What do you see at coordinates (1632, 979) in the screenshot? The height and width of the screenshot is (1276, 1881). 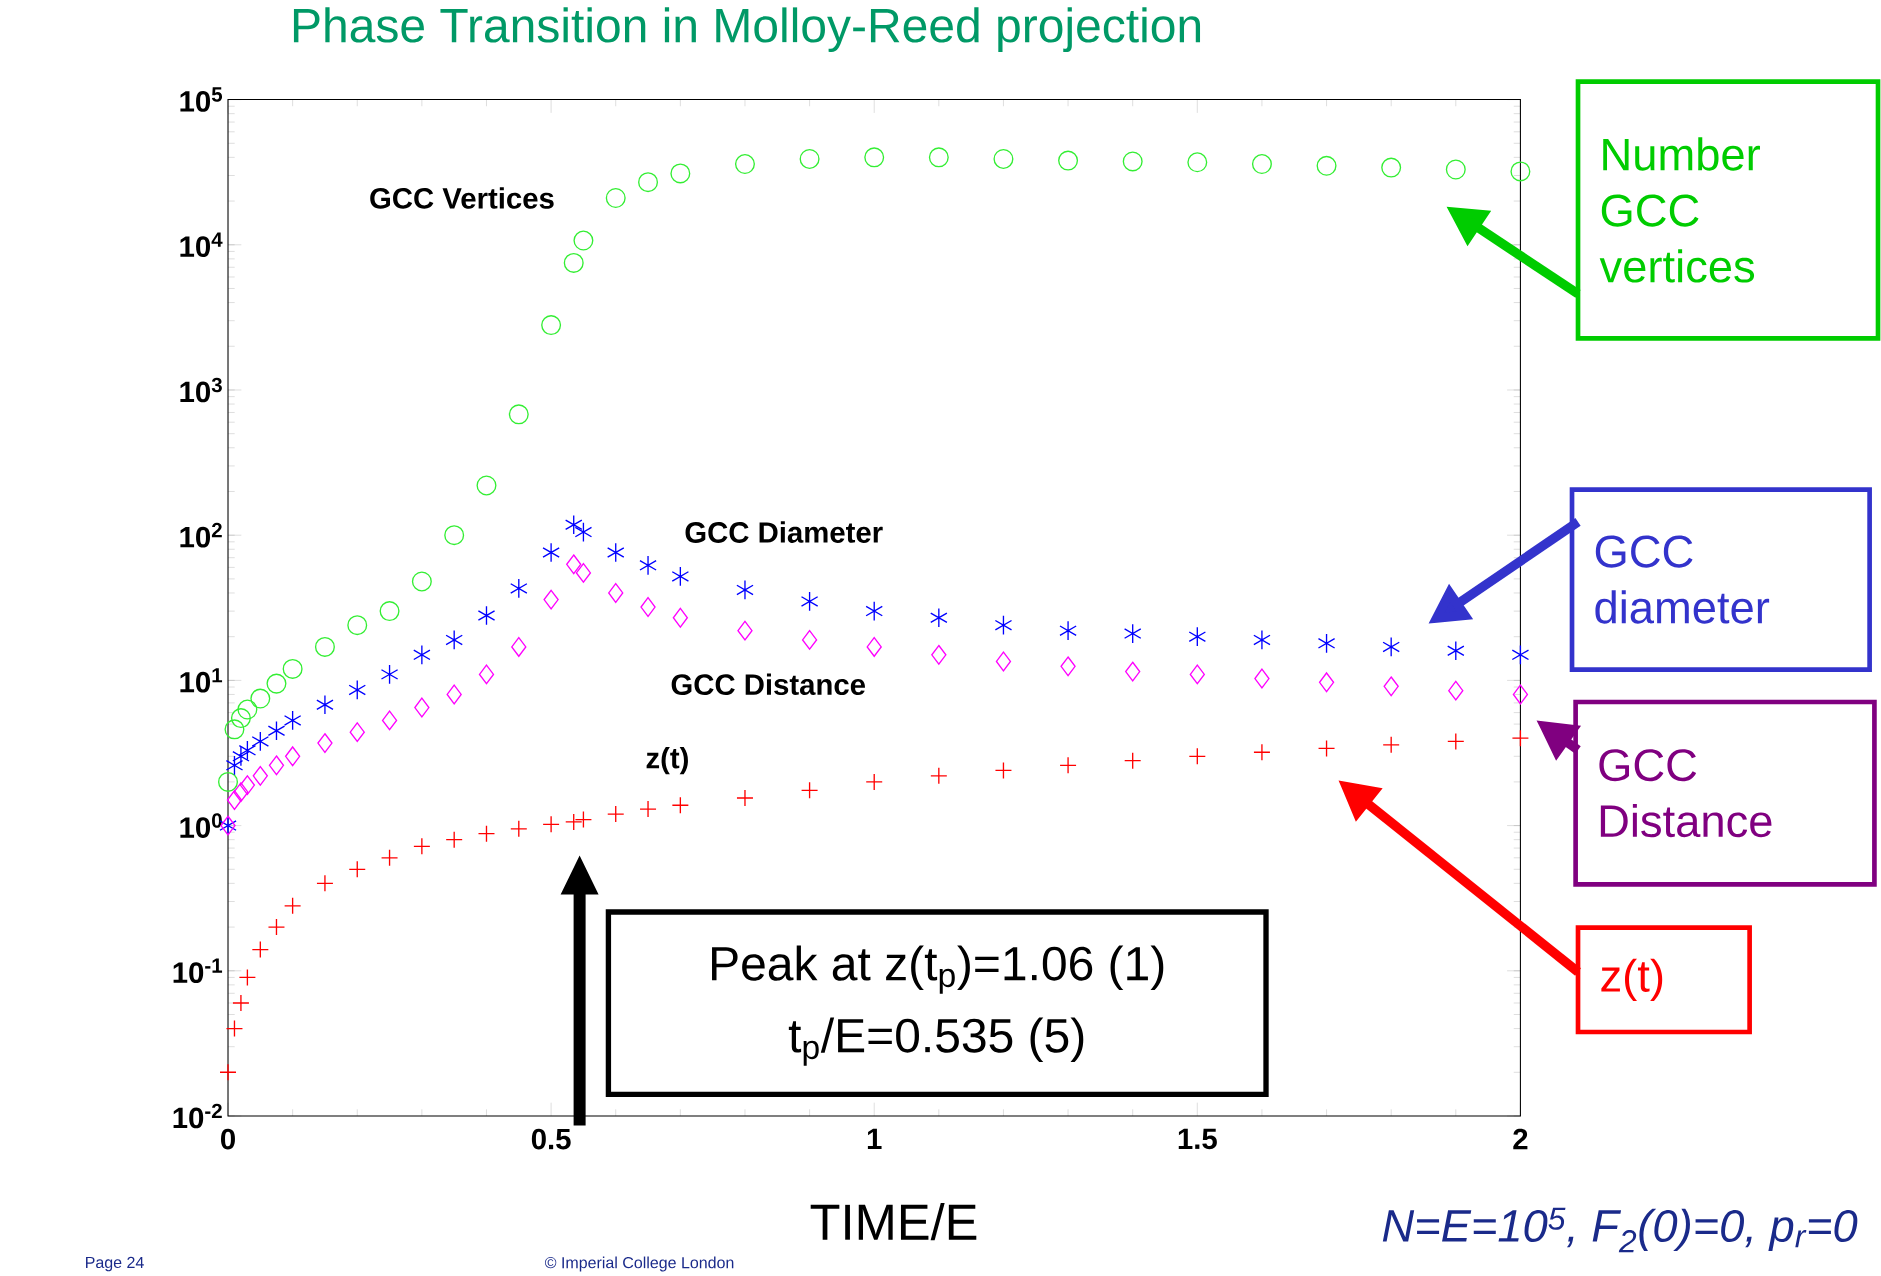 I see `text: z(t)` at bounding box center [1632, 979].